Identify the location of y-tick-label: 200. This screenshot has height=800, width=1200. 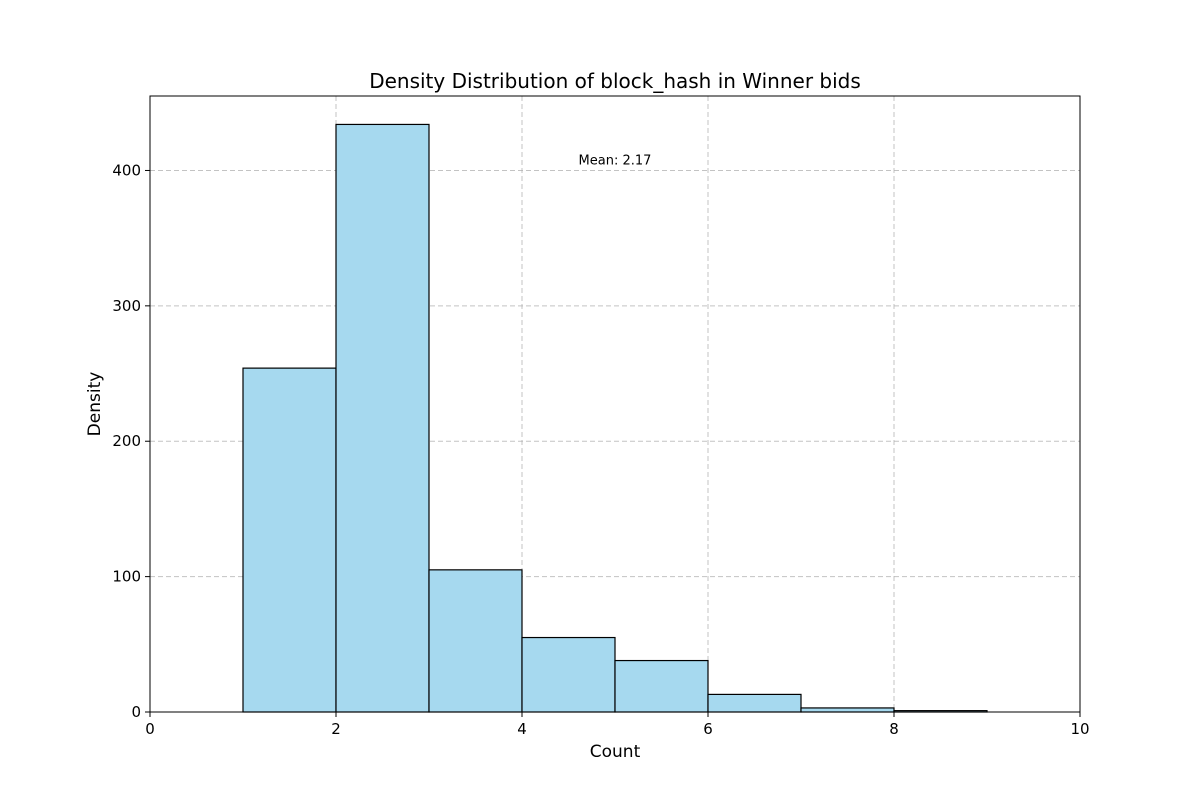
(126, 441).